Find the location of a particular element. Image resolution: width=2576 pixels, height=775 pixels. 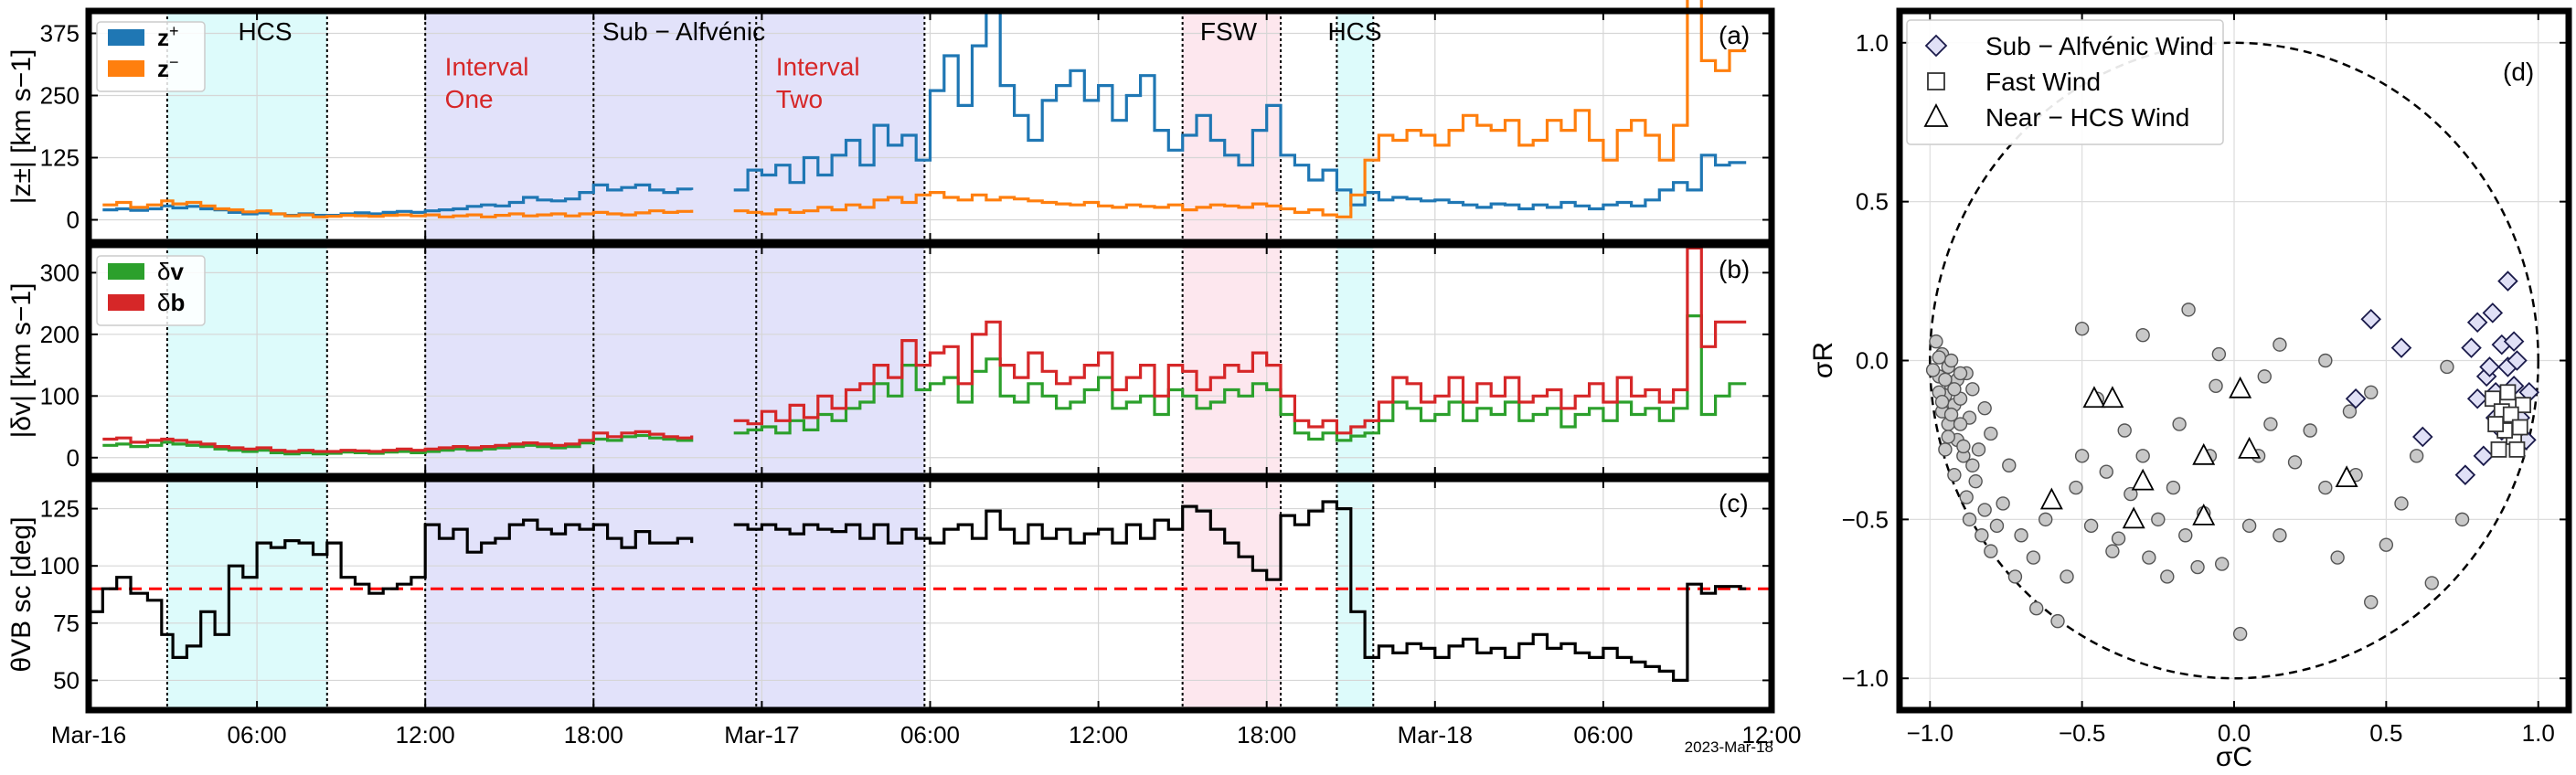

y-tick-label: 125 is located at coordinates (60, 158).